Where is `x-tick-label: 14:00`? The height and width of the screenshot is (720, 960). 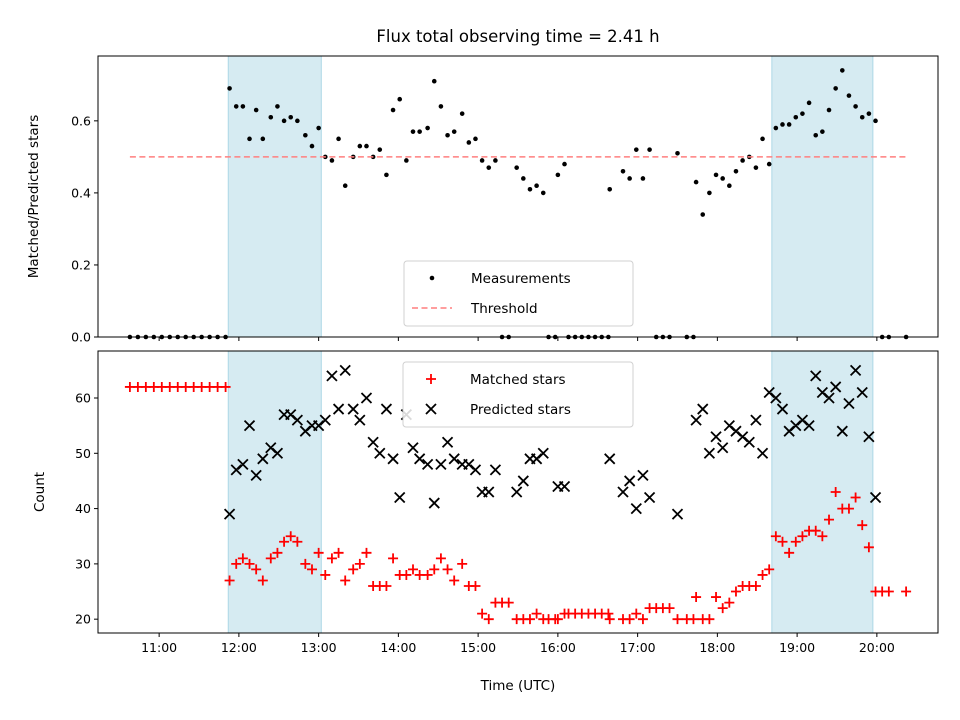
x-tick-label: 14:00 is located at coordinates (398, 647).